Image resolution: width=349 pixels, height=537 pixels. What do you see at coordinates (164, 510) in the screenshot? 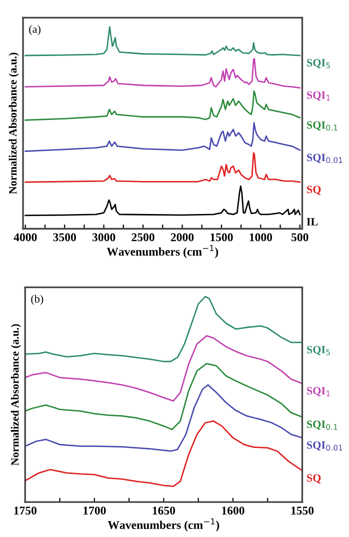
I see `x-tick-label: 1650` at bounding box center [164, 510].